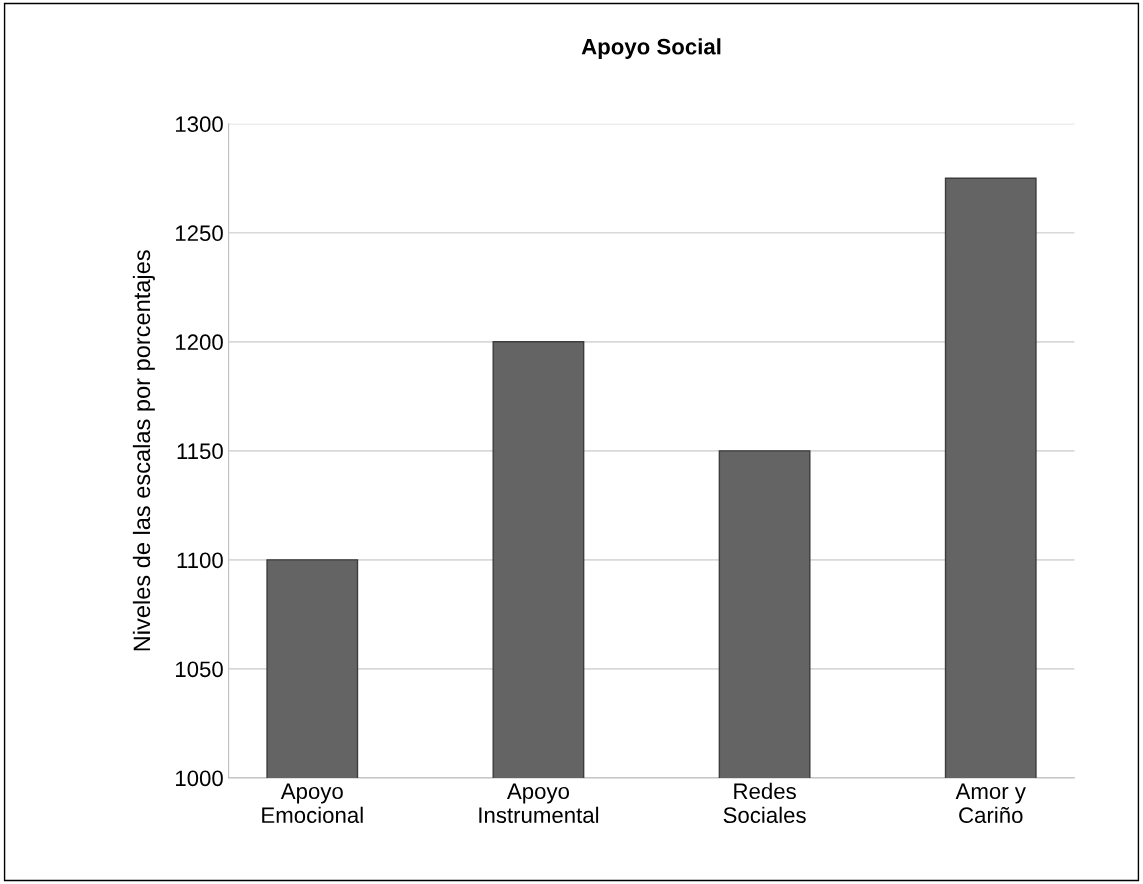 The height and width of the screenshot is (884, 1143). Describe the element at coordinates (539, 803) in the screenshot. I see `x-tick-label: Apoyo Instrumental` at that location.